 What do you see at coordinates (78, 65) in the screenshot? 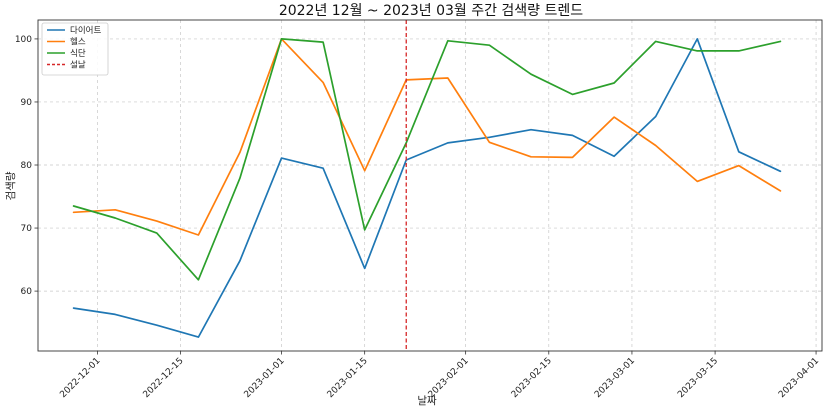
I see `legend-label: 설날` at bounding box center [78, 65].